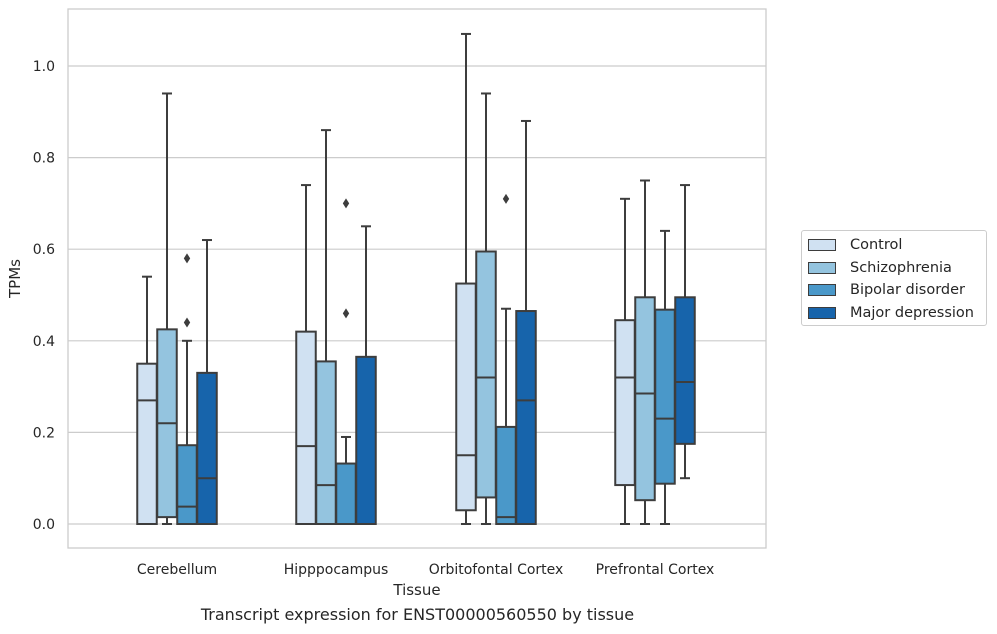 The width and height of the screenshot is (997, 634). I want to click on y-tick-label: 1.0, so click(44, 67).